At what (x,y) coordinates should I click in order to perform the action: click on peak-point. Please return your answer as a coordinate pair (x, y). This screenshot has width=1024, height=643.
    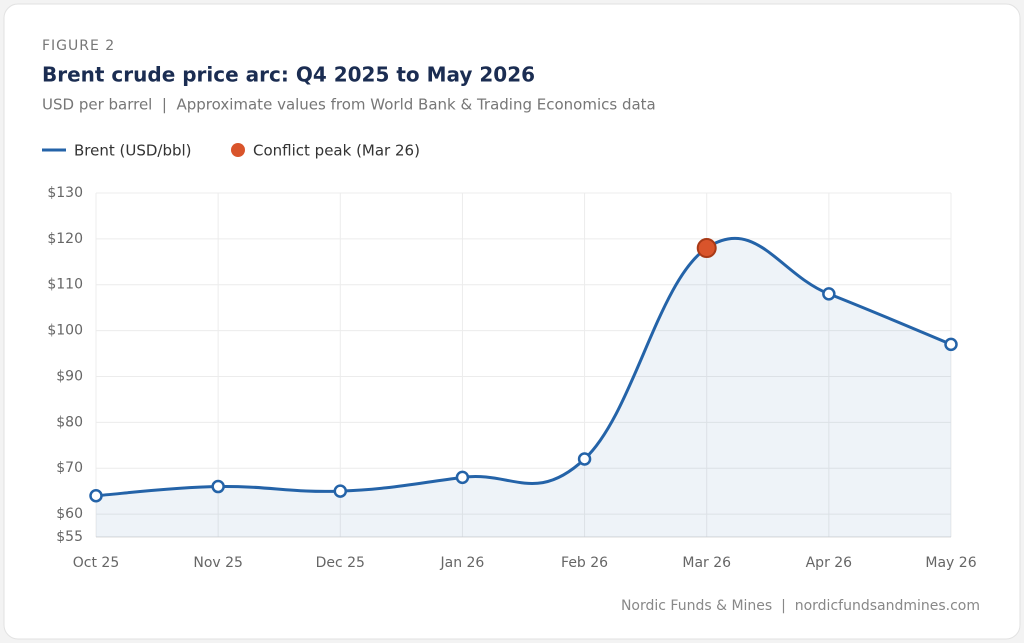
    Looking at the image, I should click on (706, 248).